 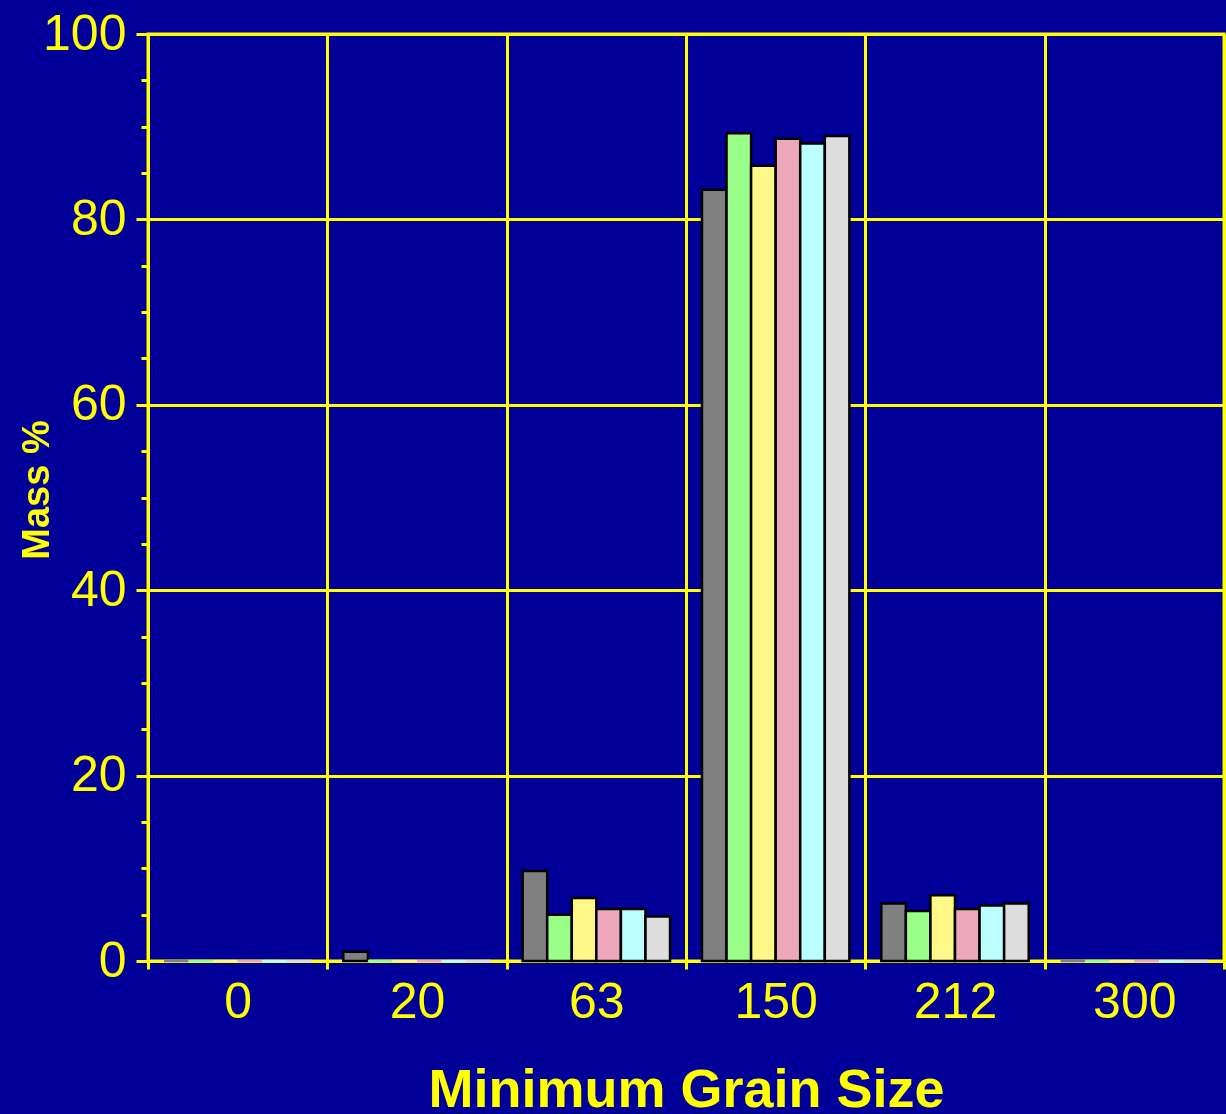 What do you see at coordinates (98, 588) in the screenshot?
I see `y-tick-label: 40` at bounding box center [98, 588].